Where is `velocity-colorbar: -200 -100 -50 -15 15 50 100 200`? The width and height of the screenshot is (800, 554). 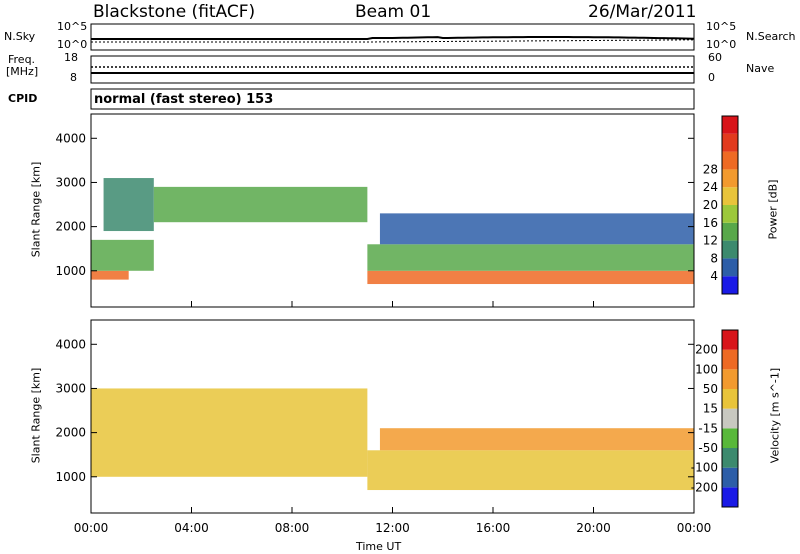
velocity-colorbar: -200 -100 -50 -15 15 50 100 200 is located at coordinates (715, 418).